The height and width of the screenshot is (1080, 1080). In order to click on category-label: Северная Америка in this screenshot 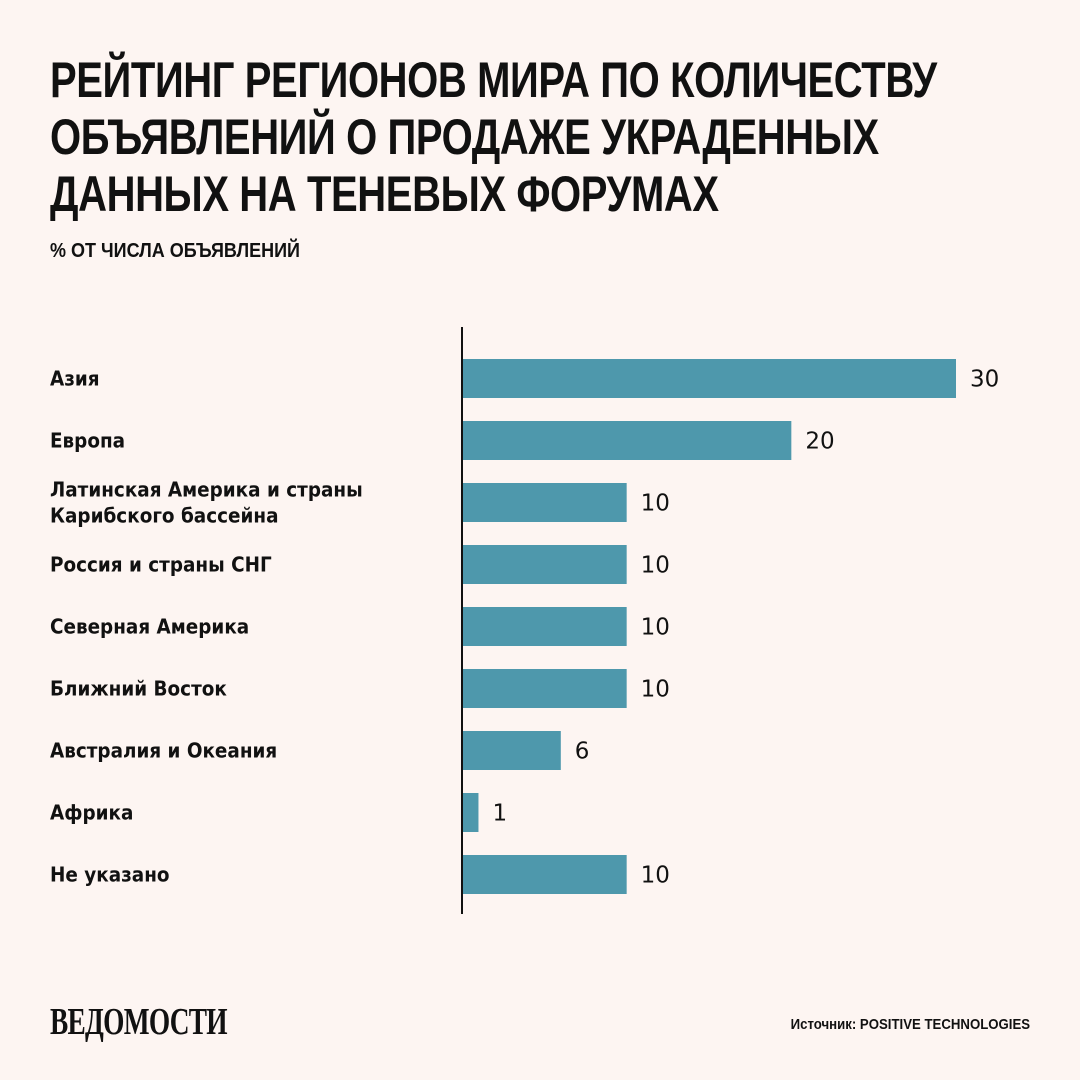, I will do `click(149, 627)`.